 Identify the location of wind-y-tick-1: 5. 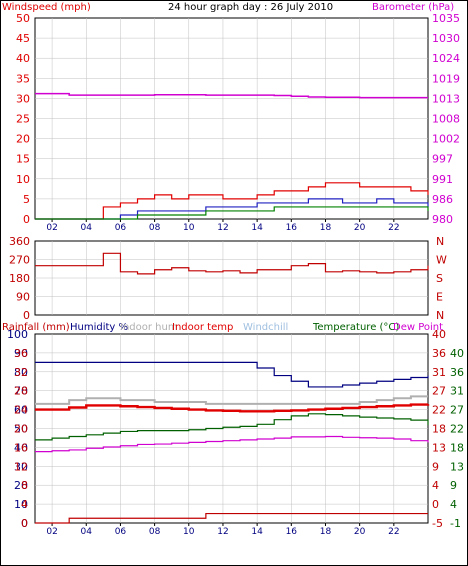
(26, 199).